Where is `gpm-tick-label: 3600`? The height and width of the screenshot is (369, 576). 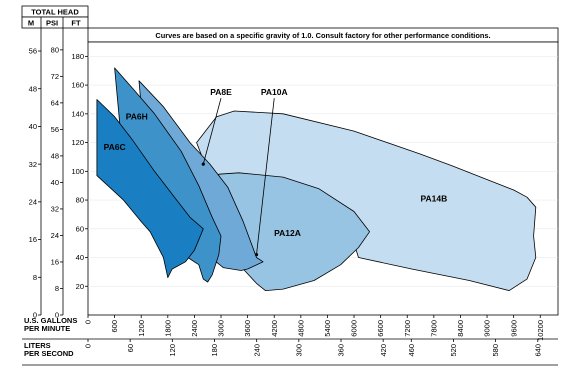 gpm-tick-label: 3600 is located at coordinates (247, 328).